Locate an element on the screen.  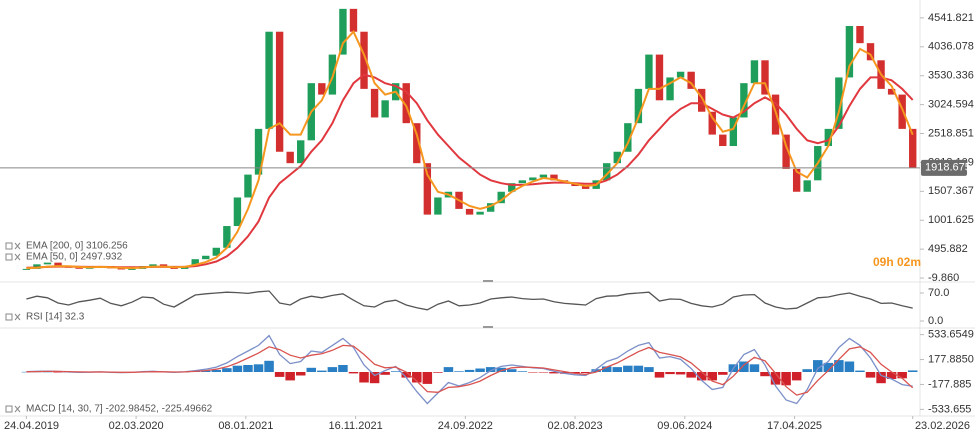
legend-label: EMA [200, 0] 3106.256 is located at coordinates (77, 246).